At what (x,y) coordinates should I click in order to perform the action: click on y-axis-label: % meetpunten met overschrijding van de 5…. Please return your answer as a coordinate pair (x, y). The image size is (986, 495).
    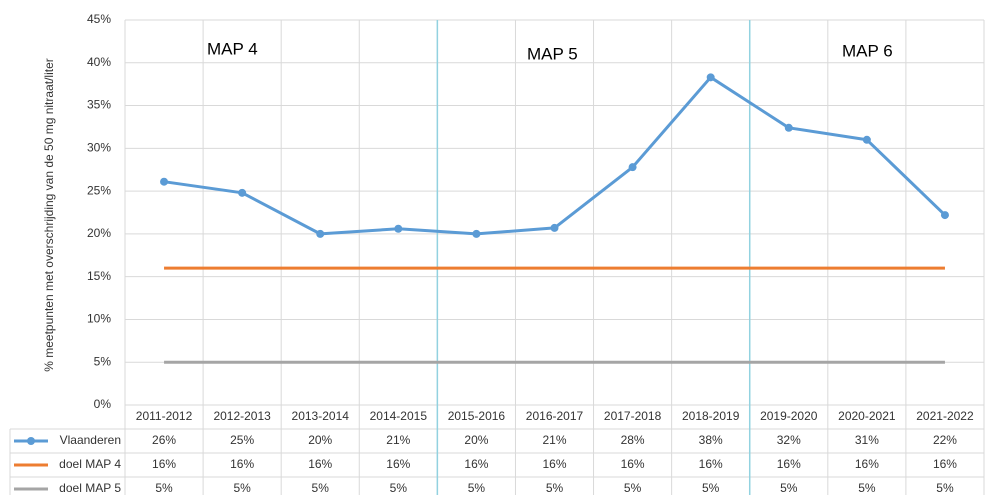
    Looking at the image, I should click on (49, 215).